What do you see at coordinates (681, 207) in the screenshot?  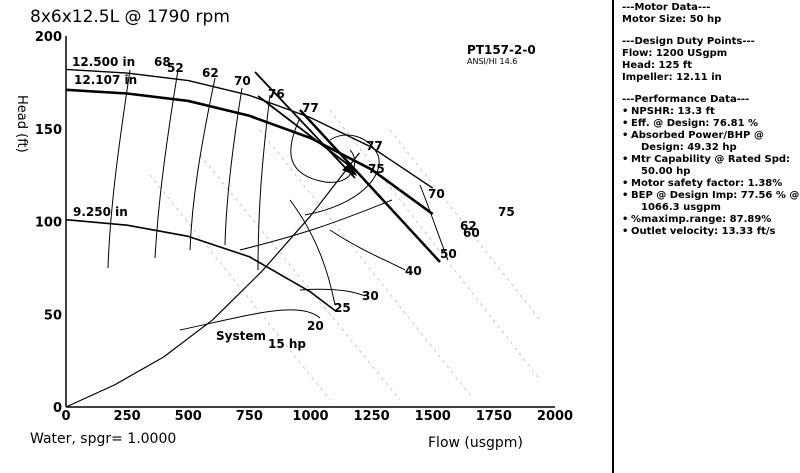 I see `performance-item-continuation: 1066.3 usgpm` at bounding box center [681, 207].